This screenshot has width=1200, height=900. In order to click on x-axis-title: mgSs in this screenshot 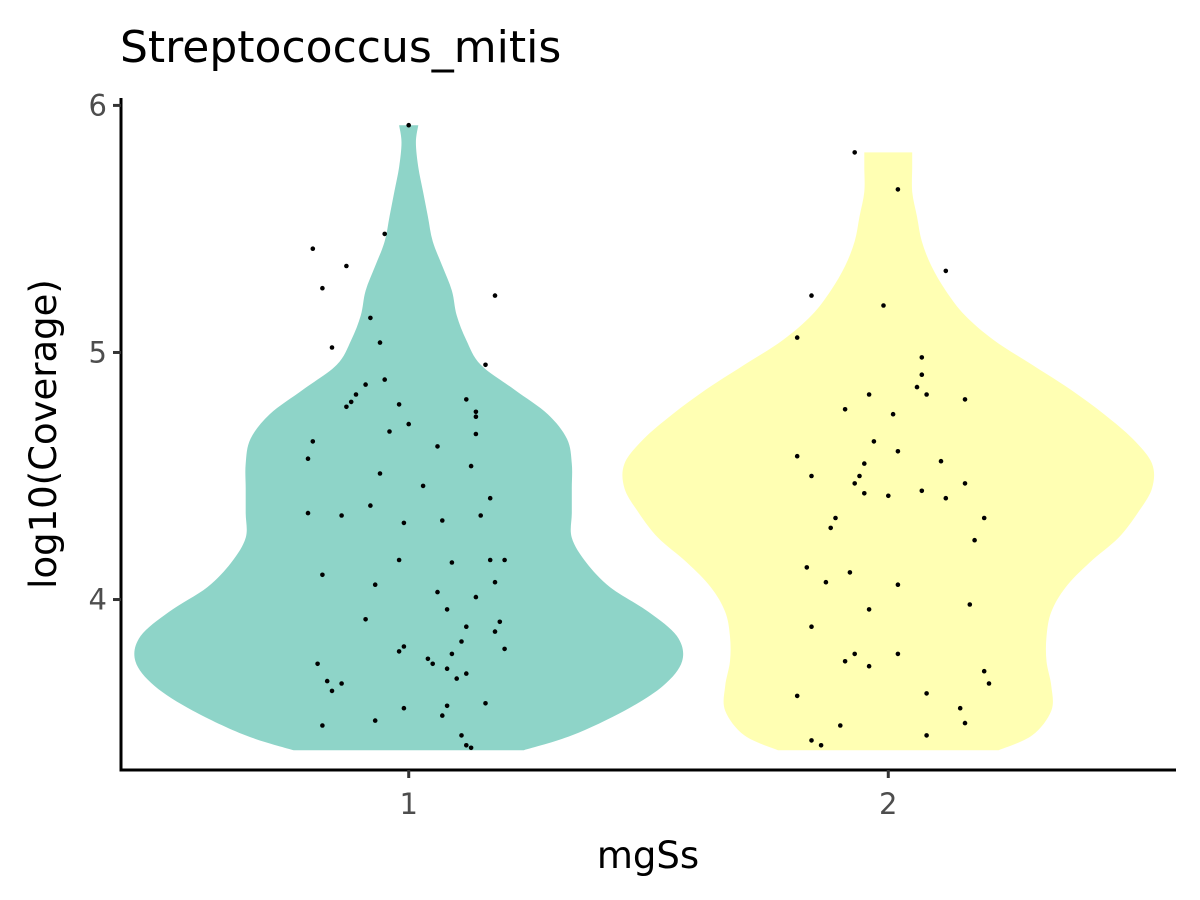, I will do `click(648, 855)`.